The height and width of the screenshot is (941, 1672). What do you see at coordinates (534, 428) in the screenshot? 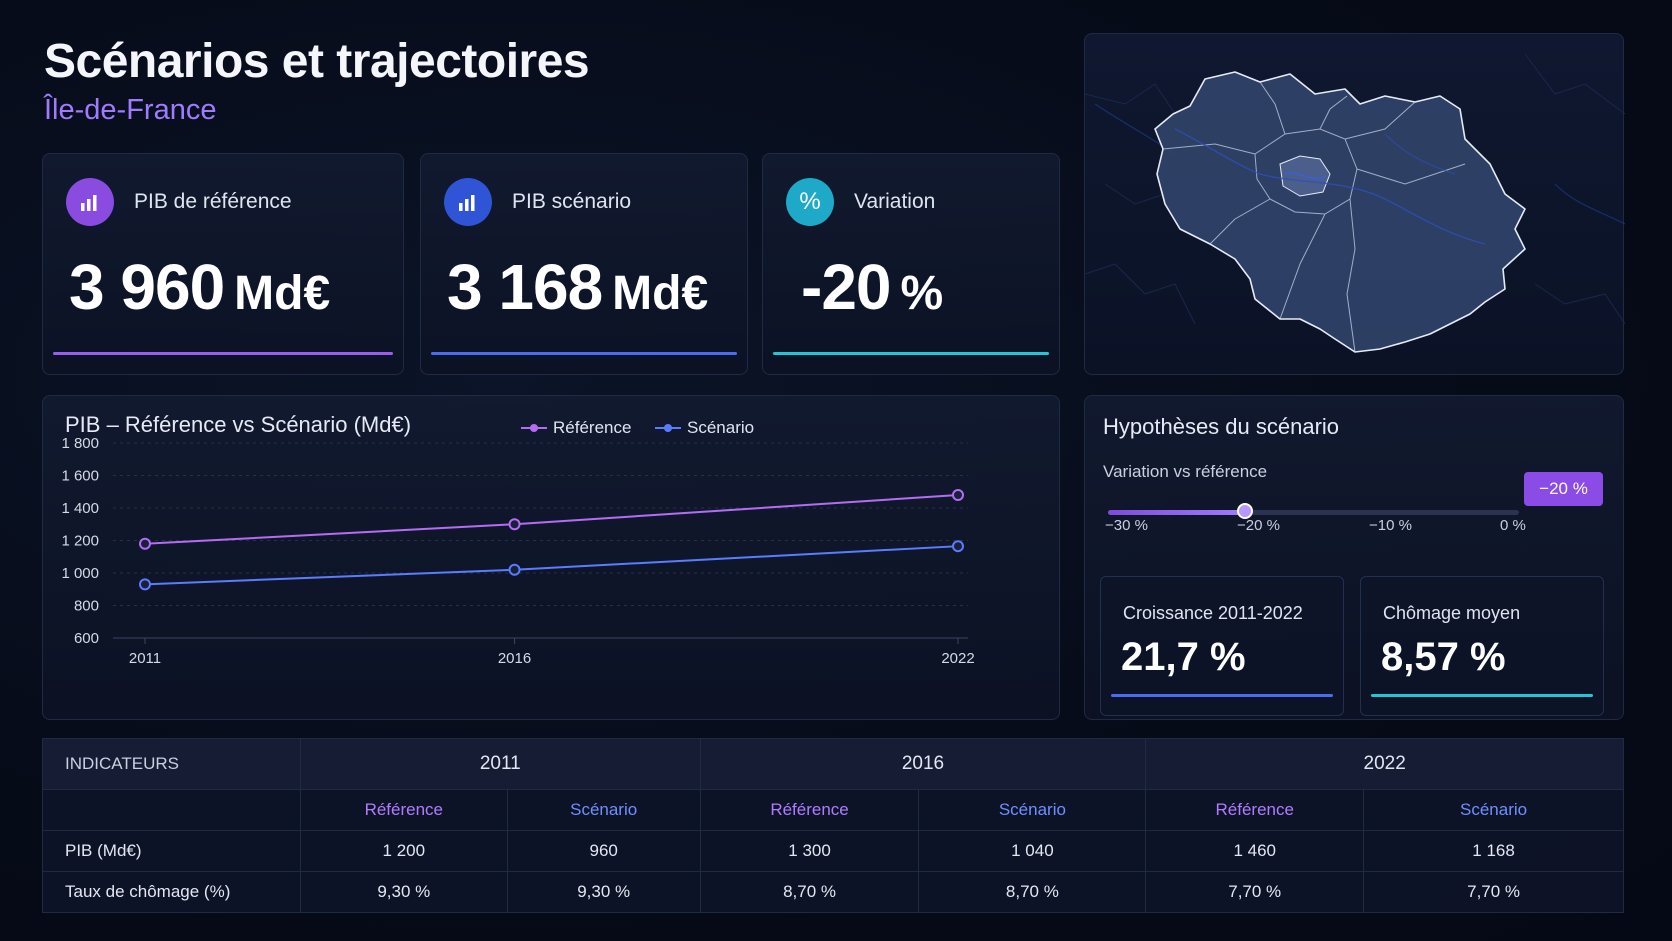
I see `legend-swatch-reference` at bounding box center [534, 428].